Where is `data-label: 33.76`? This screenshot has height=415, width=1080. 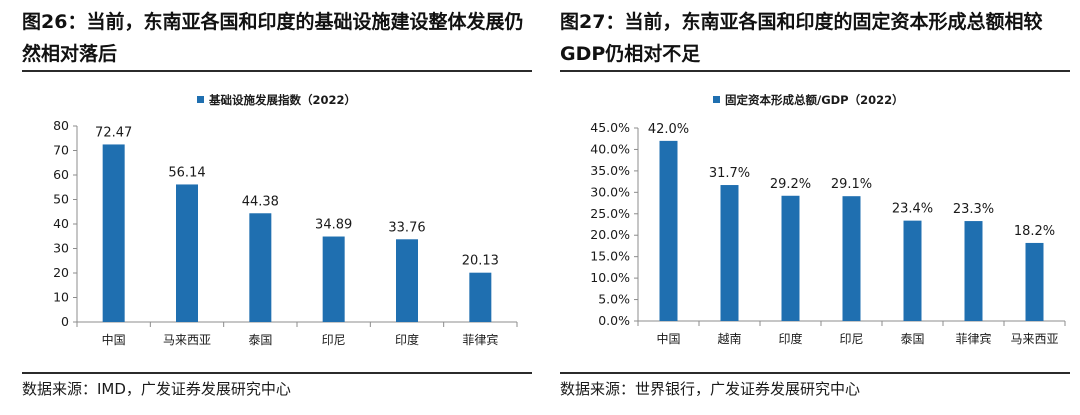 data-label: 33.76 is located at coordinates (406, 227).